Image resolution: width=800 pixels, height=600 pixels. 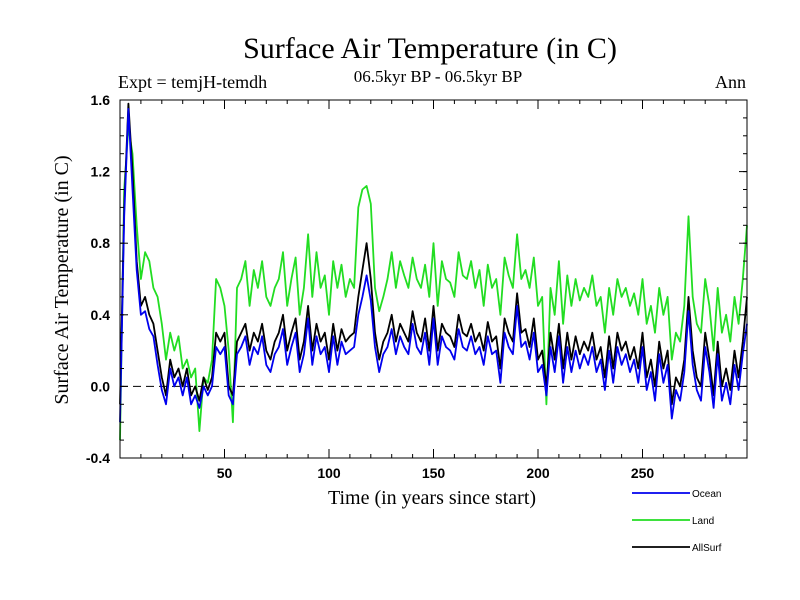 I want to click on y-axis-label: Surface Air Temperature (in C), so click(x=62, y=279).